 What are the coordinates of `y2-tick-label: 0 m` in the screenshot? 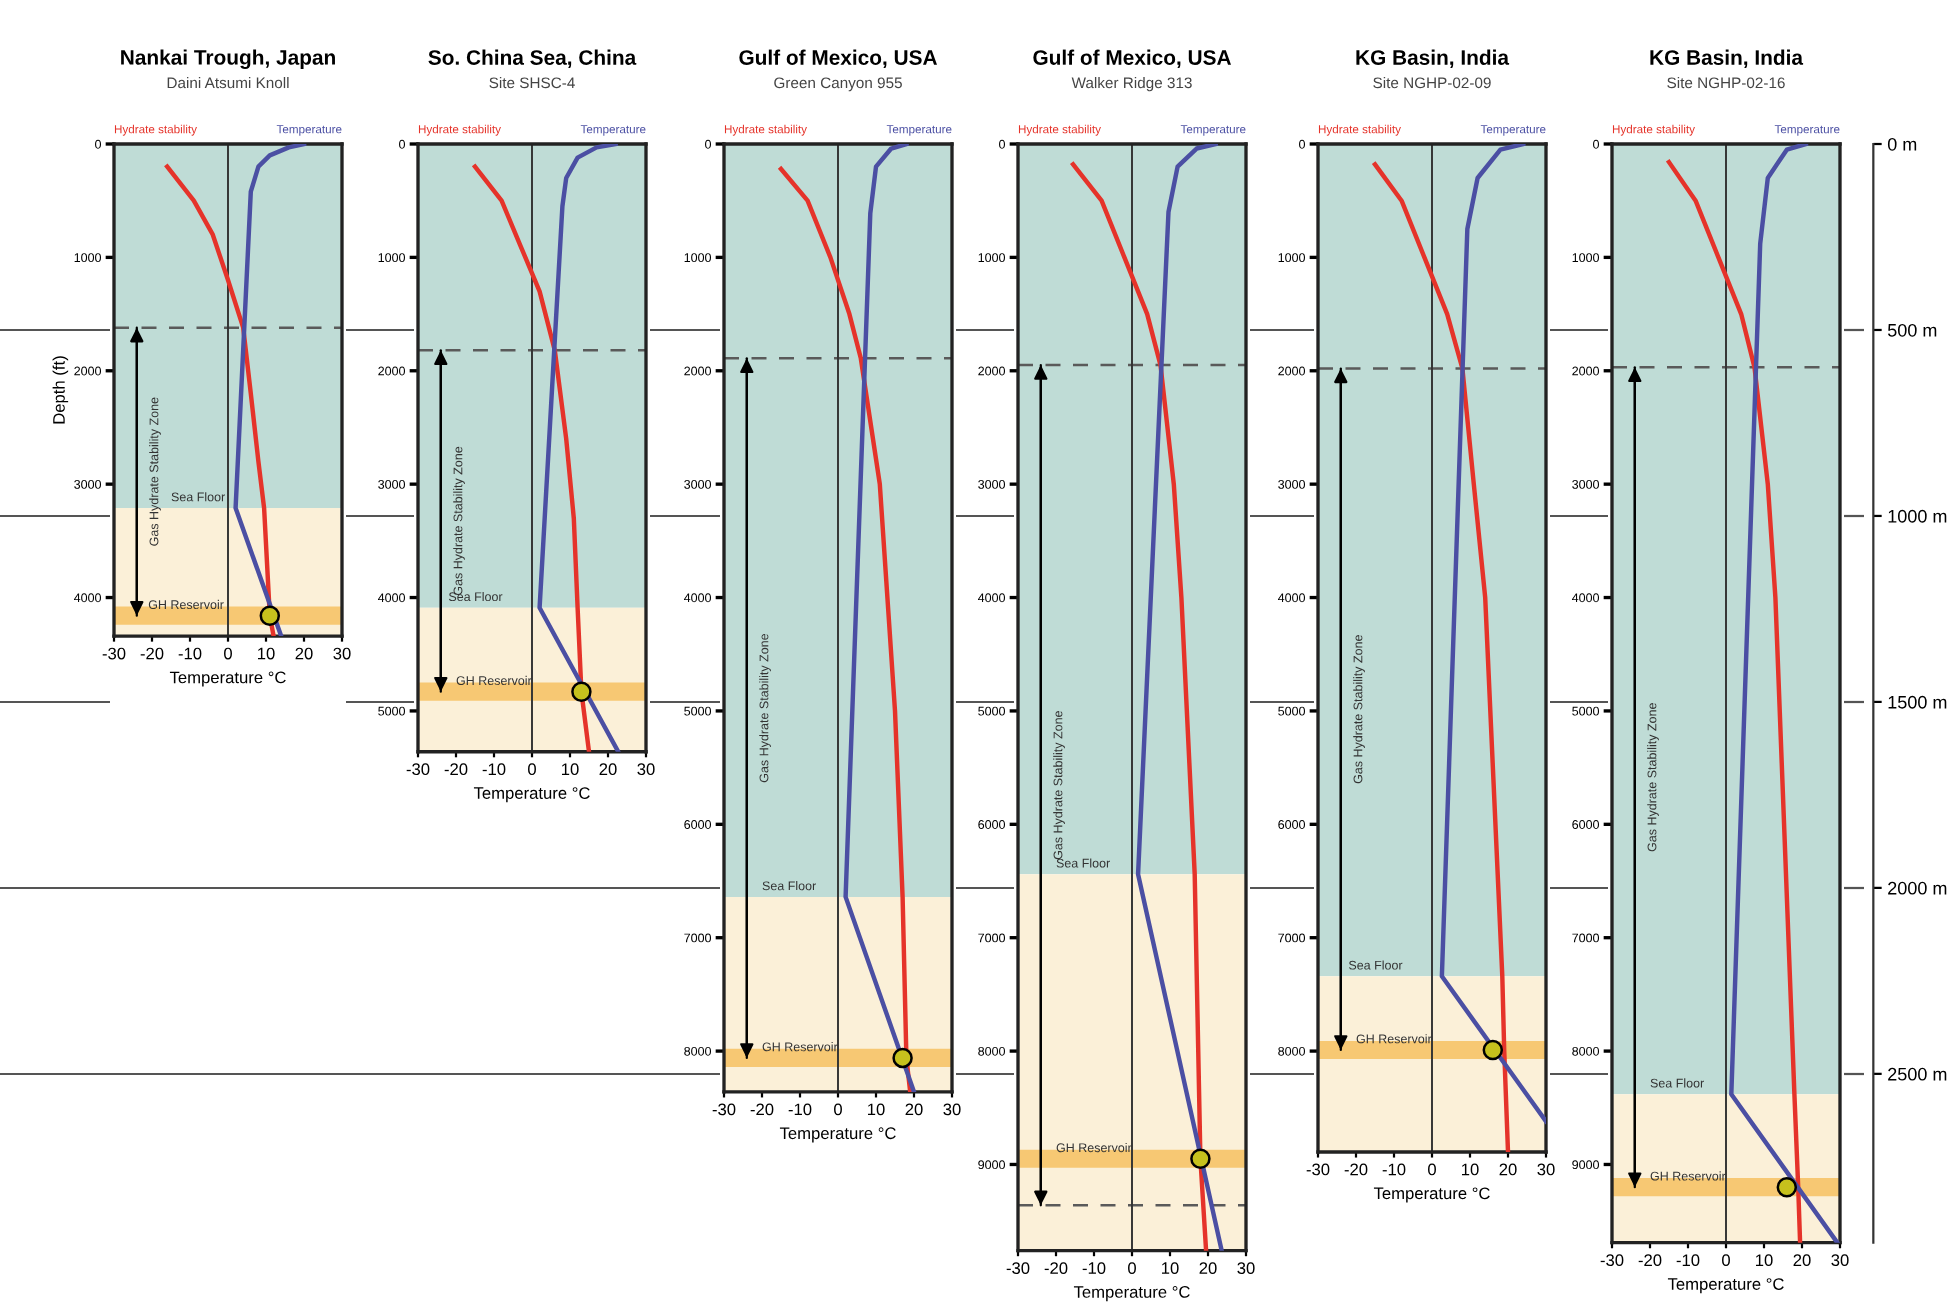 It's located at (1902, 144).